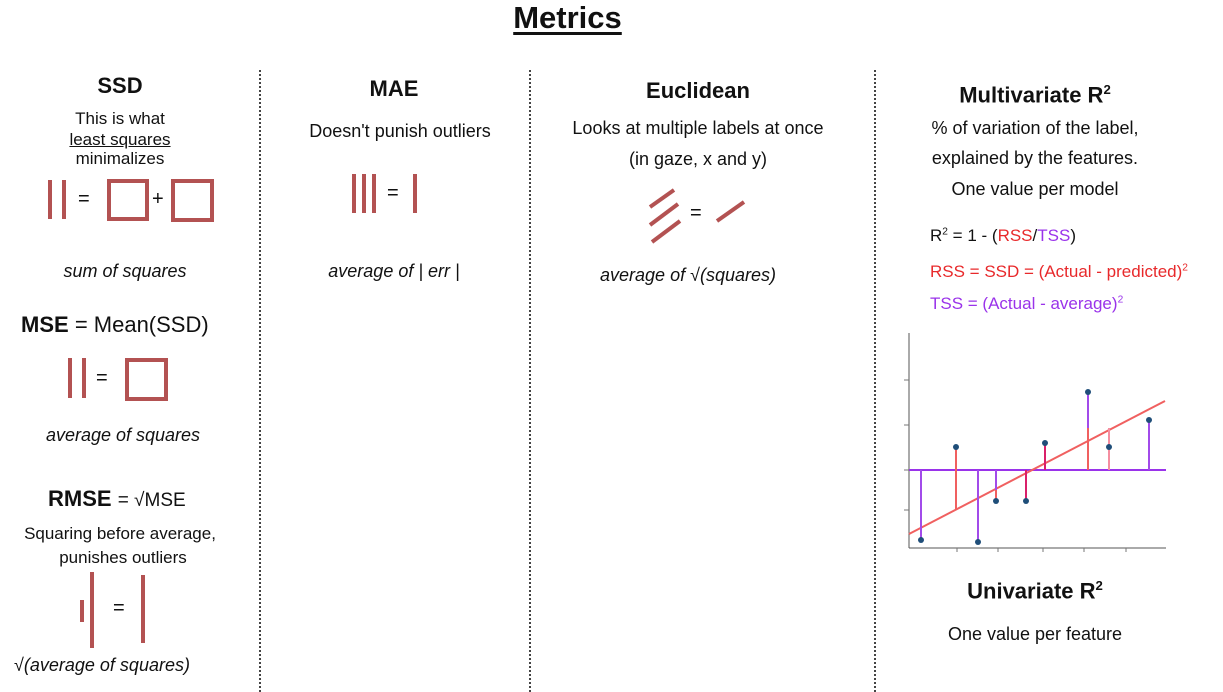 The width and height of the screenshot is (1223, 692). I want to click on plus-sign: +, so click(158, 199).